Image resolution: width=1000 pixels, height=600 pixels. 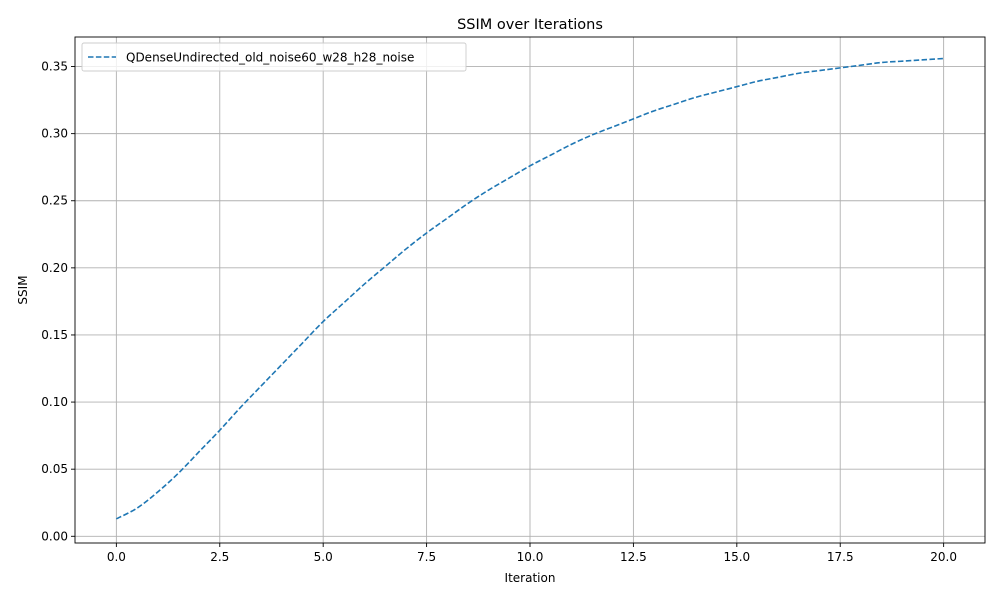 I want to click on legend-box, so click(x=274, y=57).